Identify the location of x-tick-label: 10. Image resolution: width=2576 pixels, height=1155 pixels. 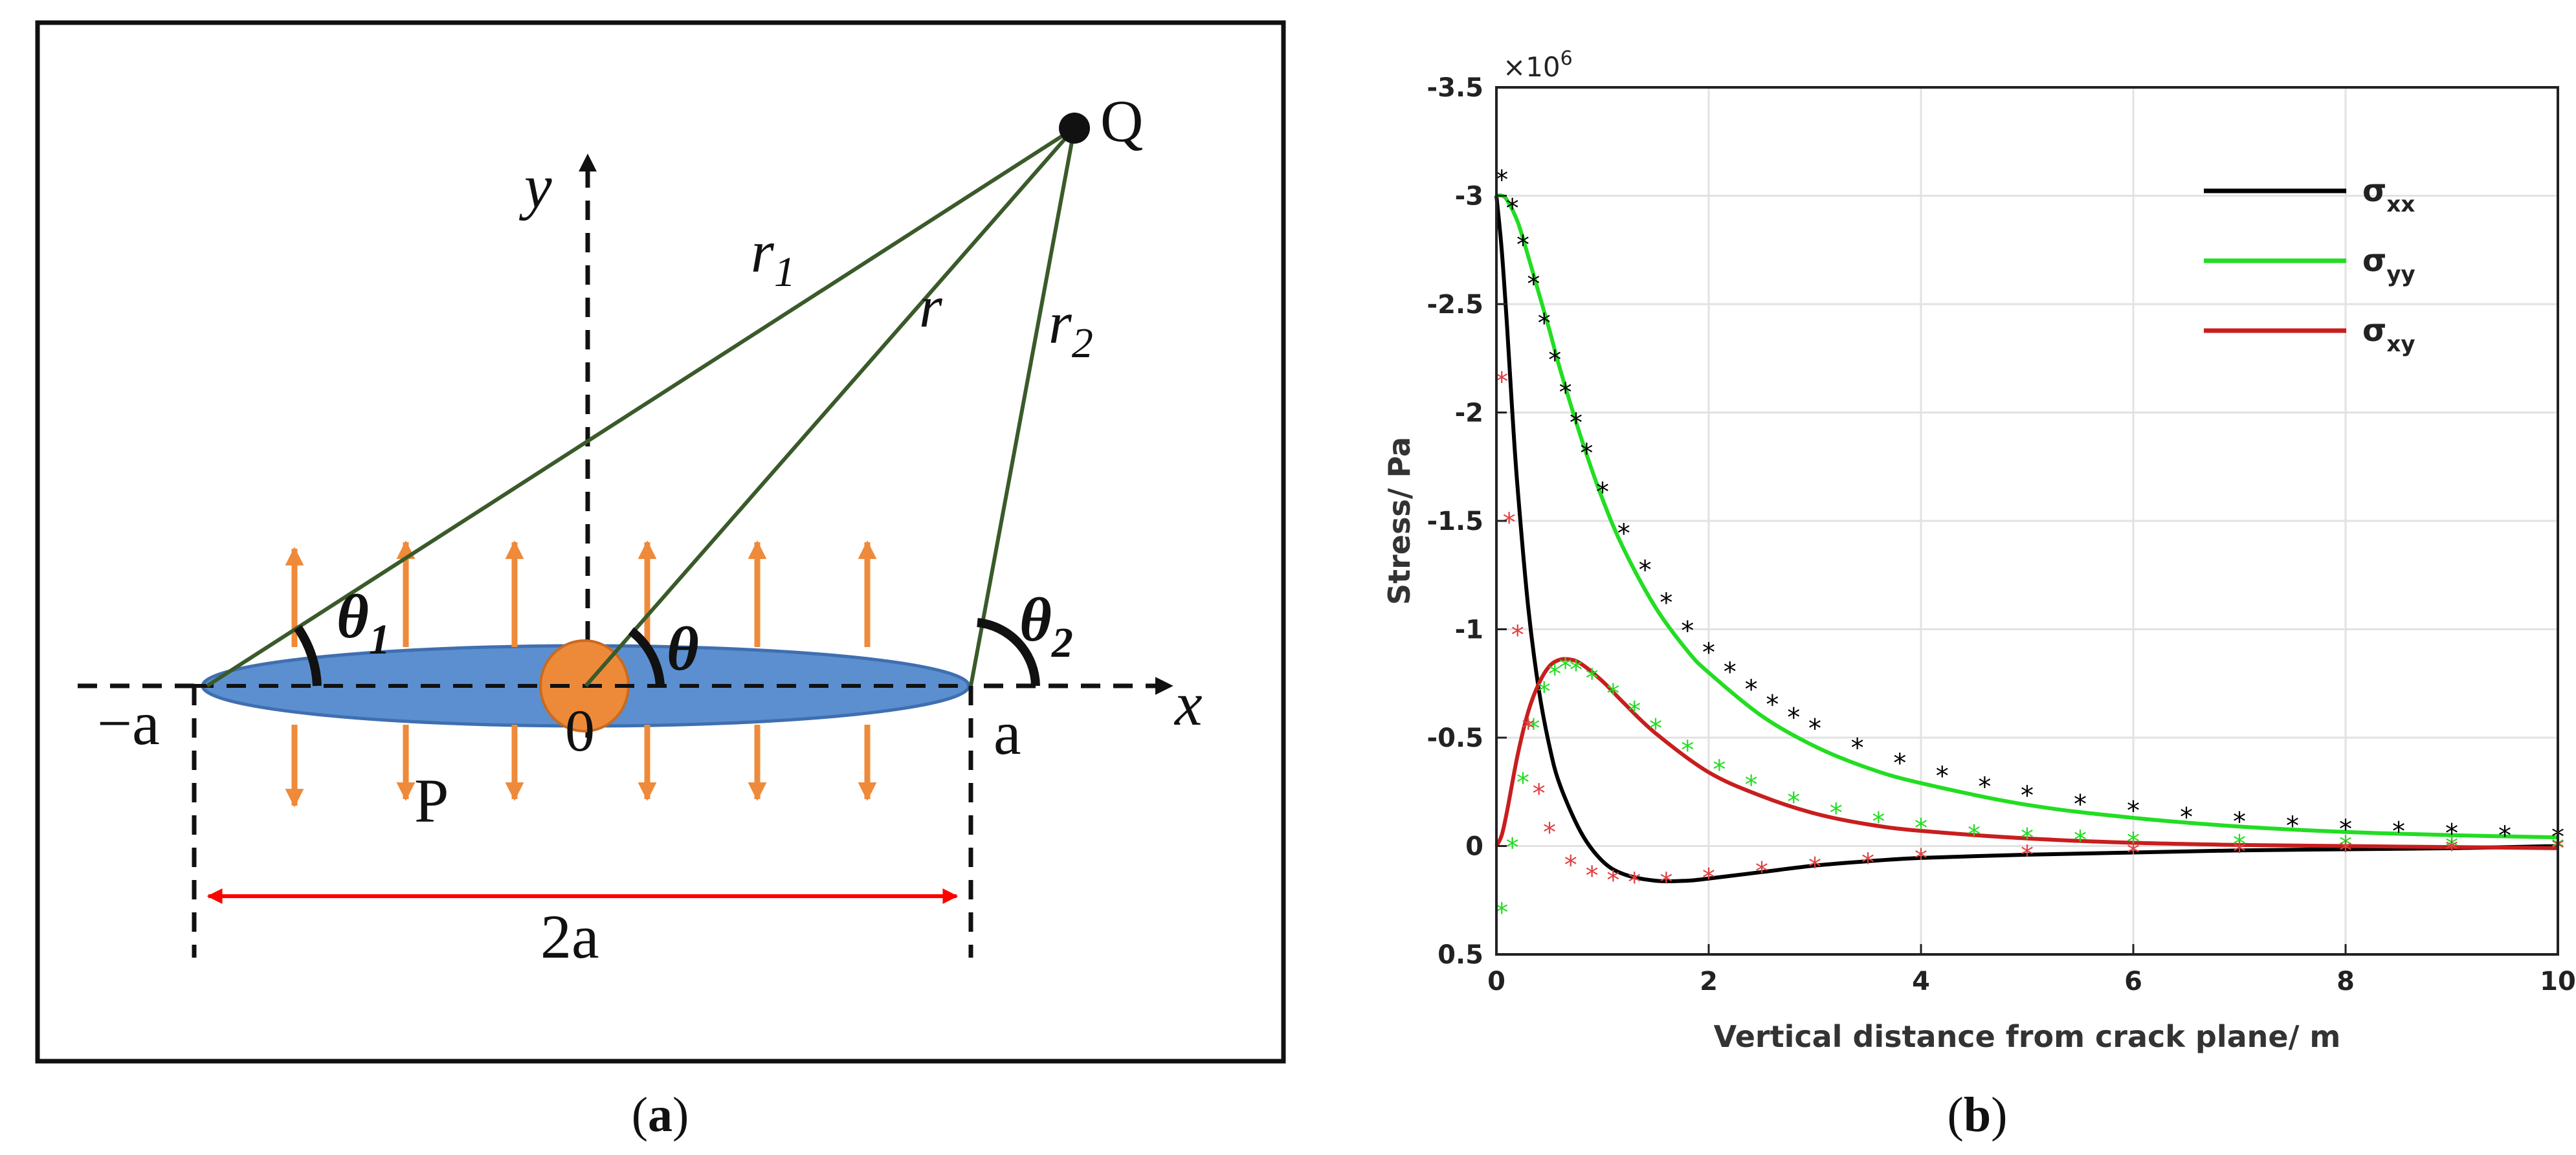
(2558, 981).